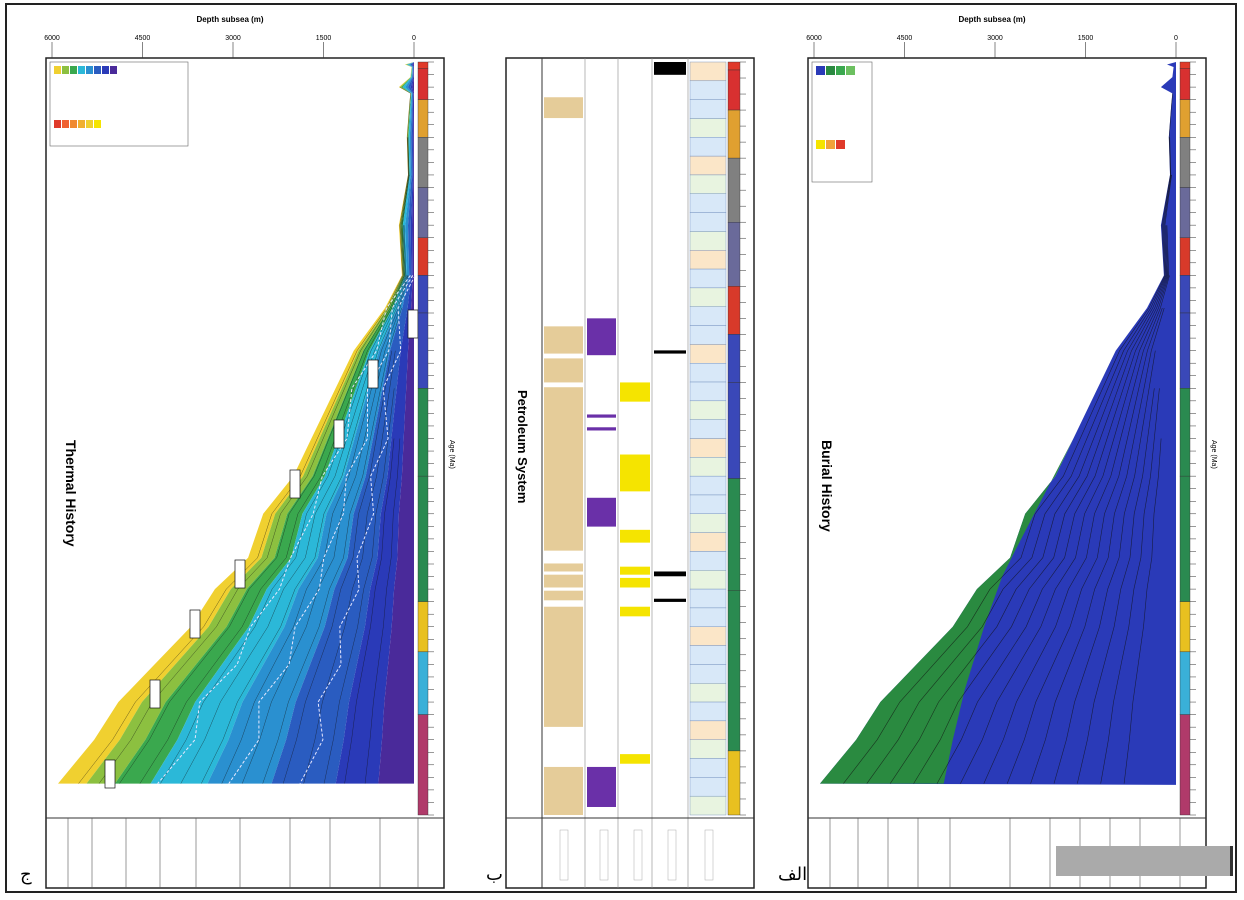 The width and height of the screenshot is (1244, 900). Describe the element at coordinates (119, 104) in the screenshot. I see `thermal-legend-box` at that location.